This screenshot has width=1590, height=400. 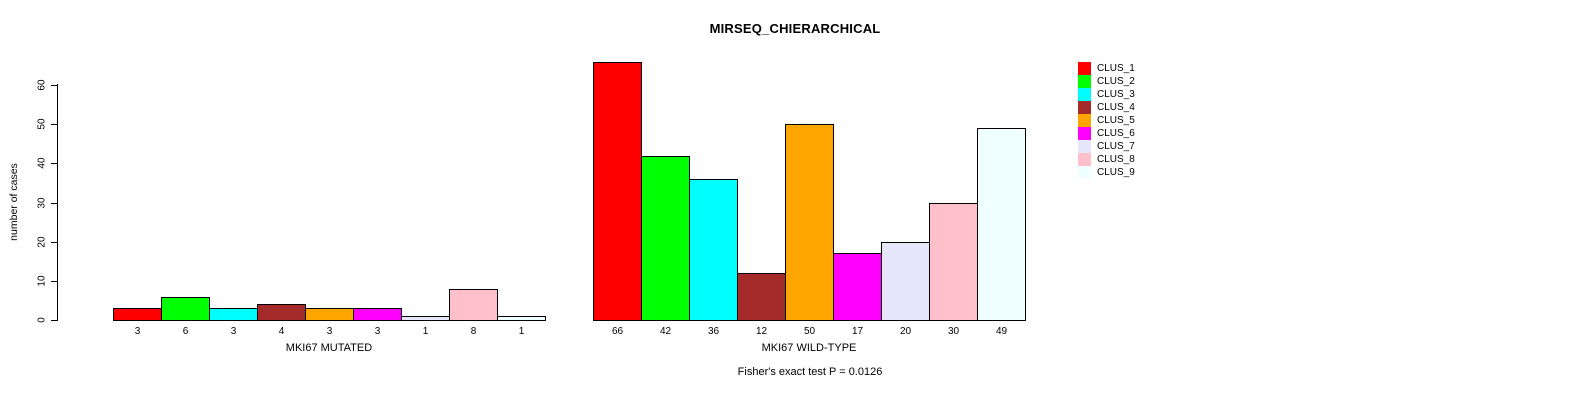 What do you see at coordinates (761, 331) in the screenshot?
I see `bar-value-label: 12` at bounding box center [761, 331].